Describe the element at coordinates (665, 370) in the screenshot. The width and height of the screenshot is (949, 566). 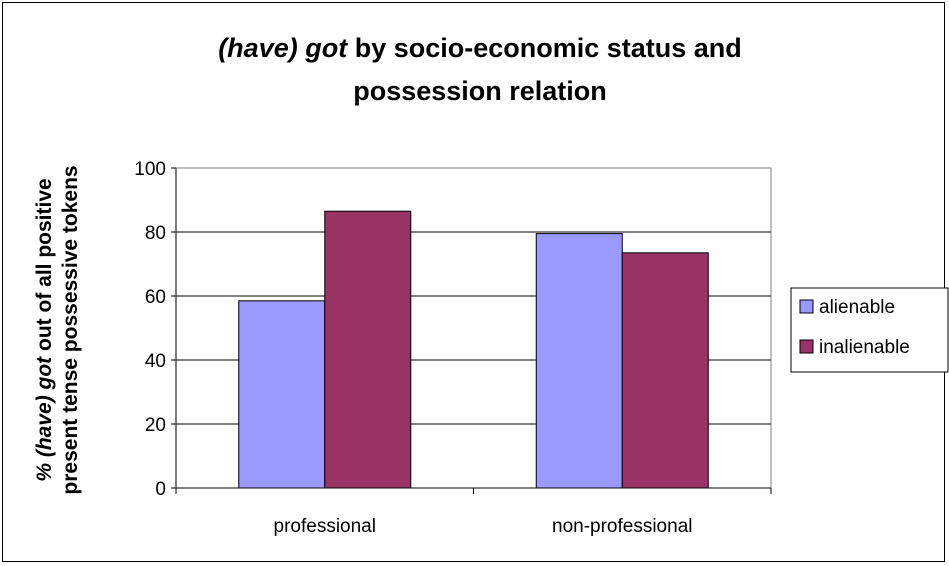
I see `bar-inalienable-non-professional` at that location.